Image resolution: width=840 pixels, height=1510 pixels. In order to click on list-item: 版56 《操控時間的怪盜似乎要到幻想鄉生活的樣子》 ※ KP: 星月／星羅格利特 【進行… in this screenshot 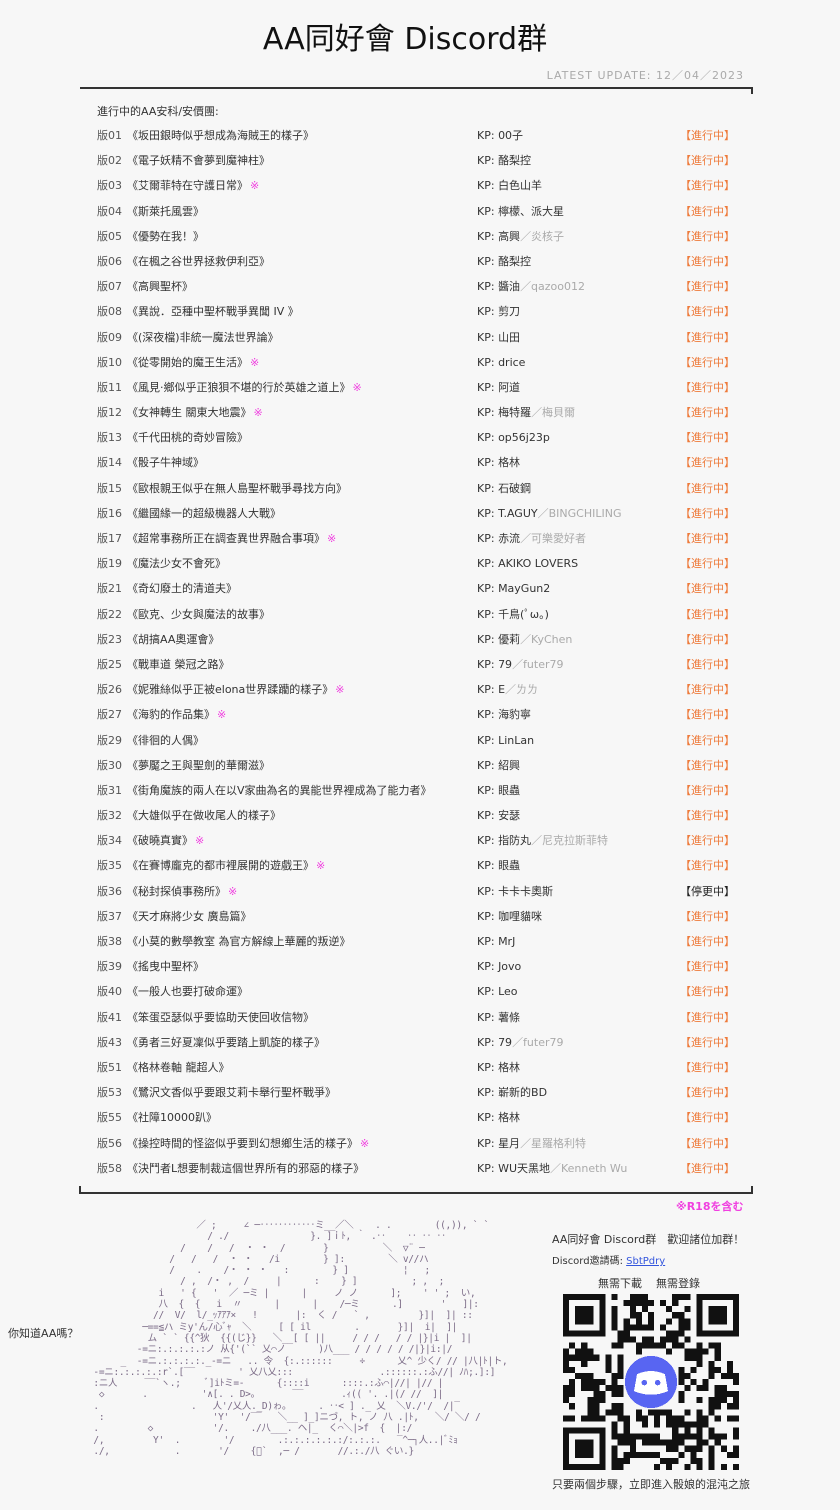, I will do `click(420, 1148)`.